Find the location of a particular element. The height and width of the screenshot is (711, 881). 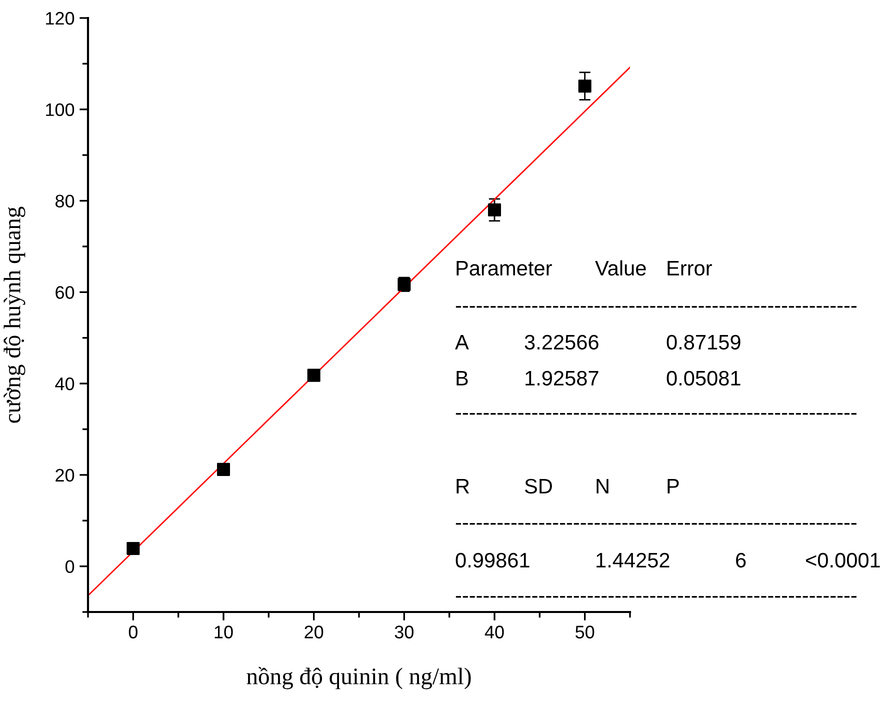

annotation: A is located at coordinates (462, 342).